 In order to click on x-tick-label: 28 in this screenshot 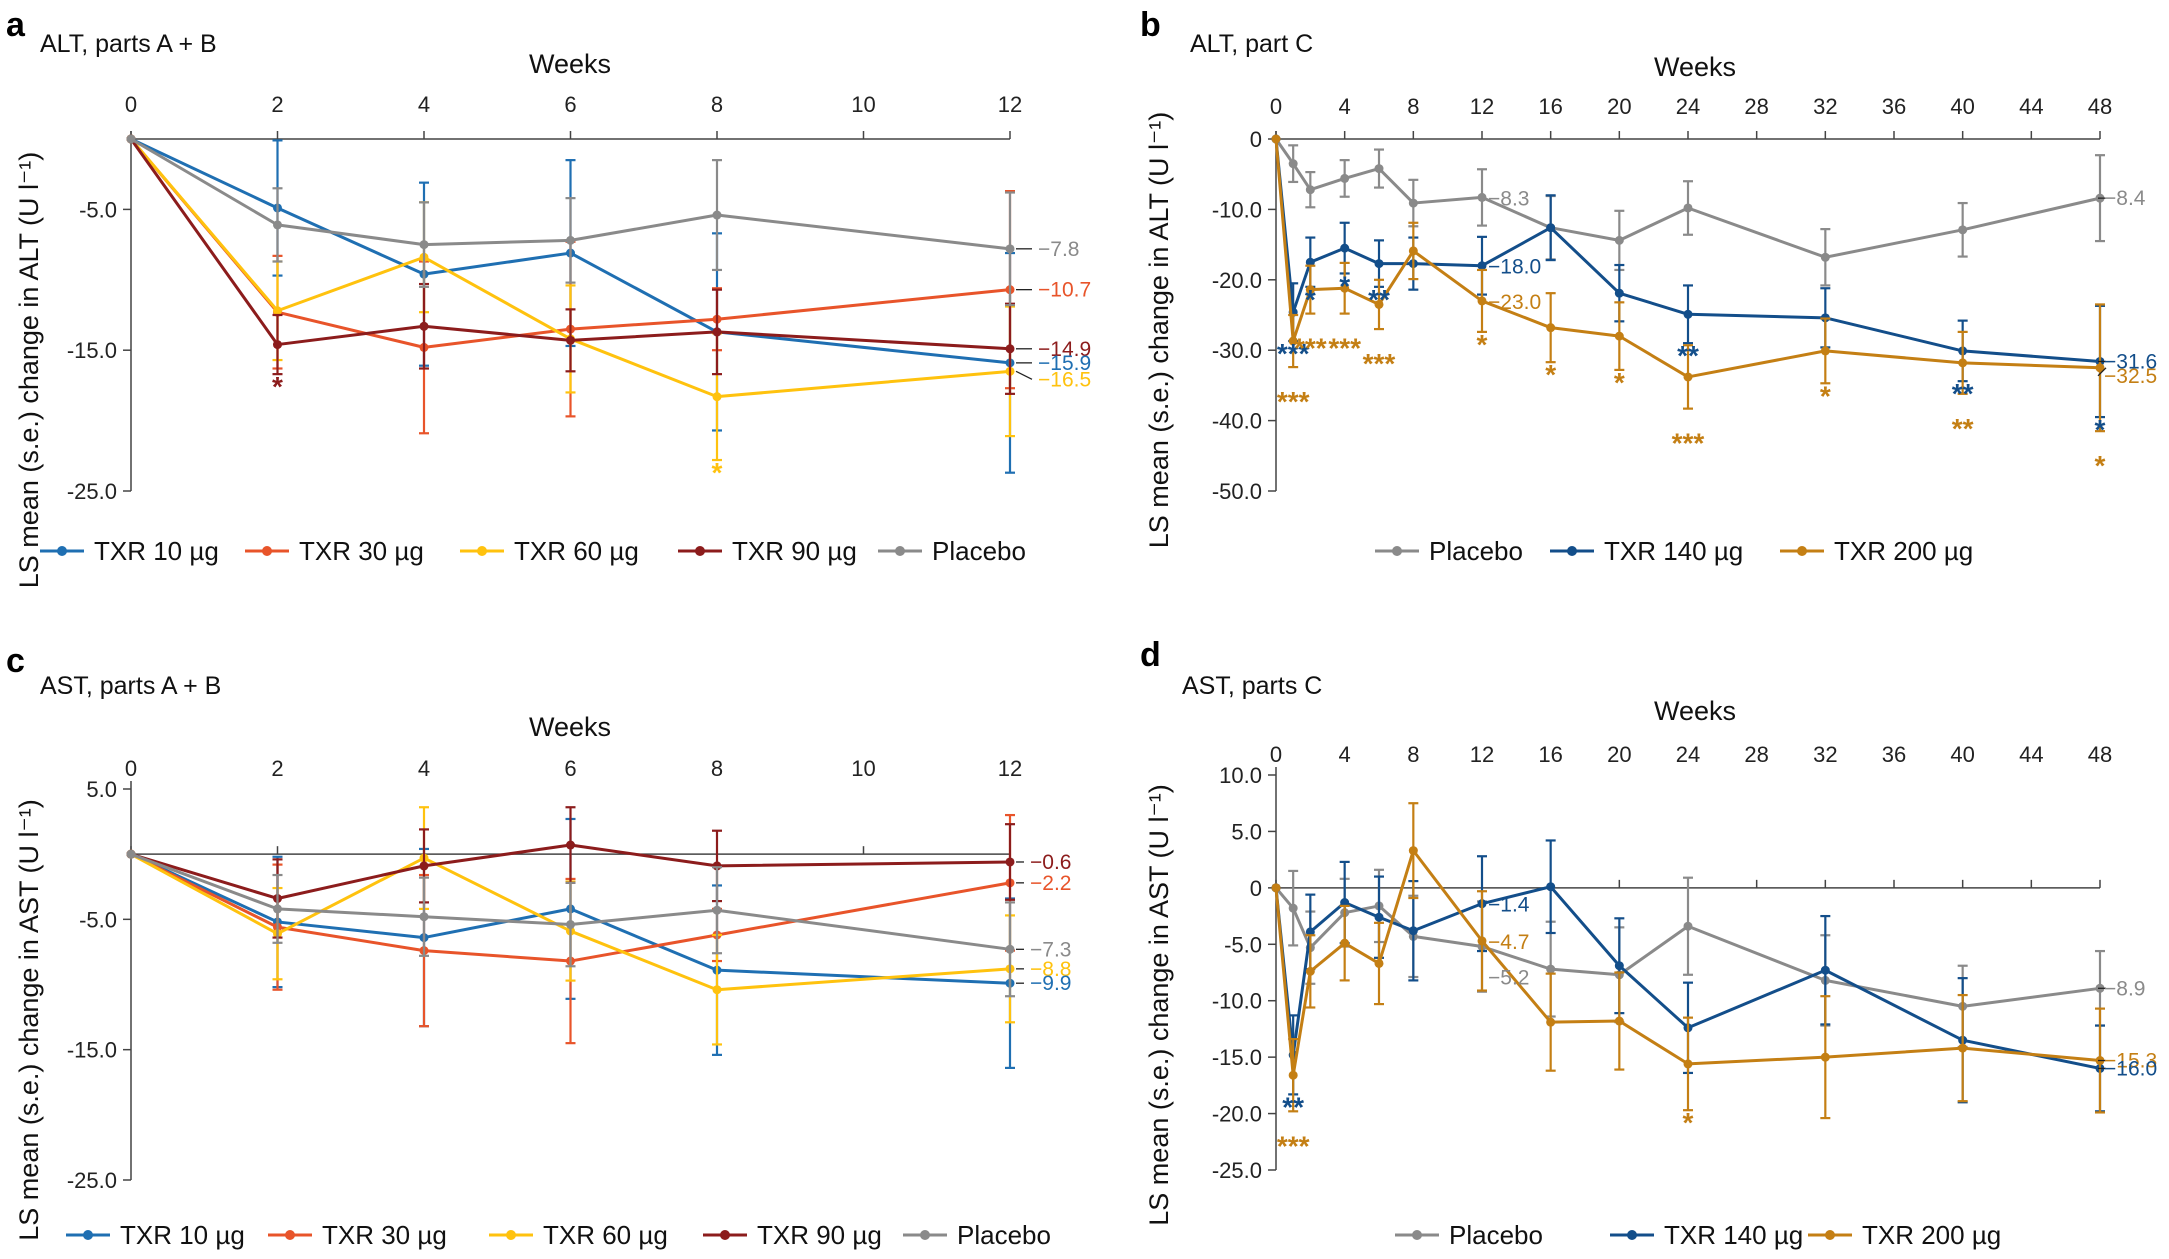, I will do `click(1756, 754)`.